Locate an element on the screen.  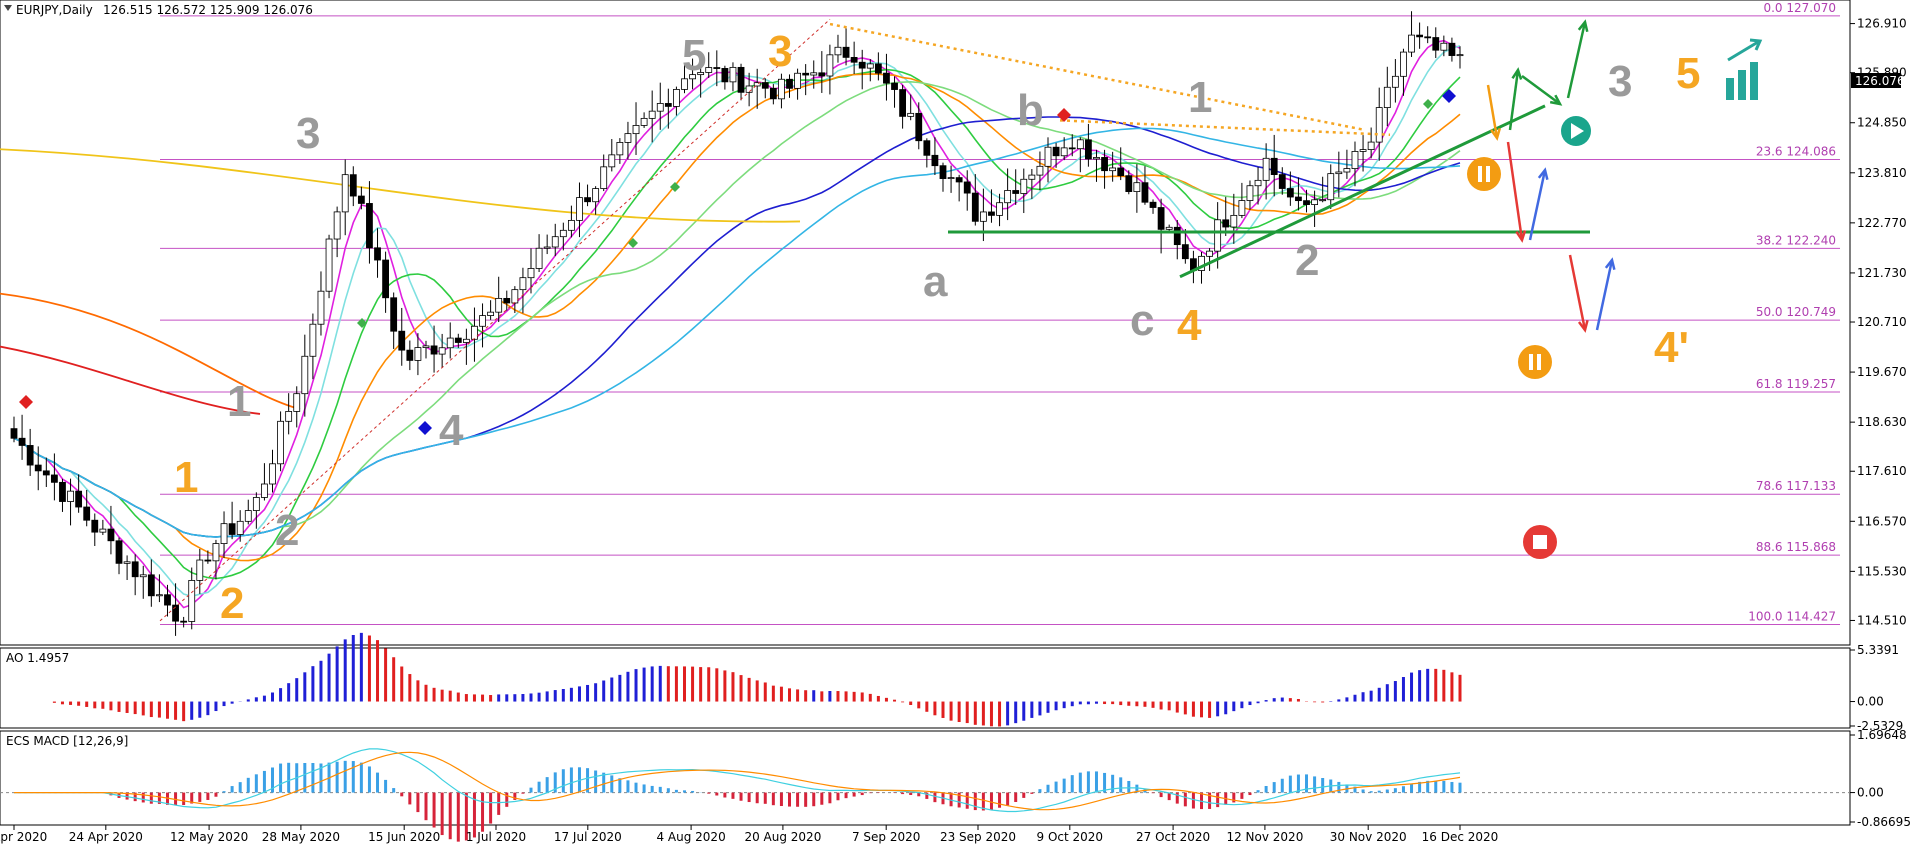
wave-a-label: a is located at coordinates (935, 281).